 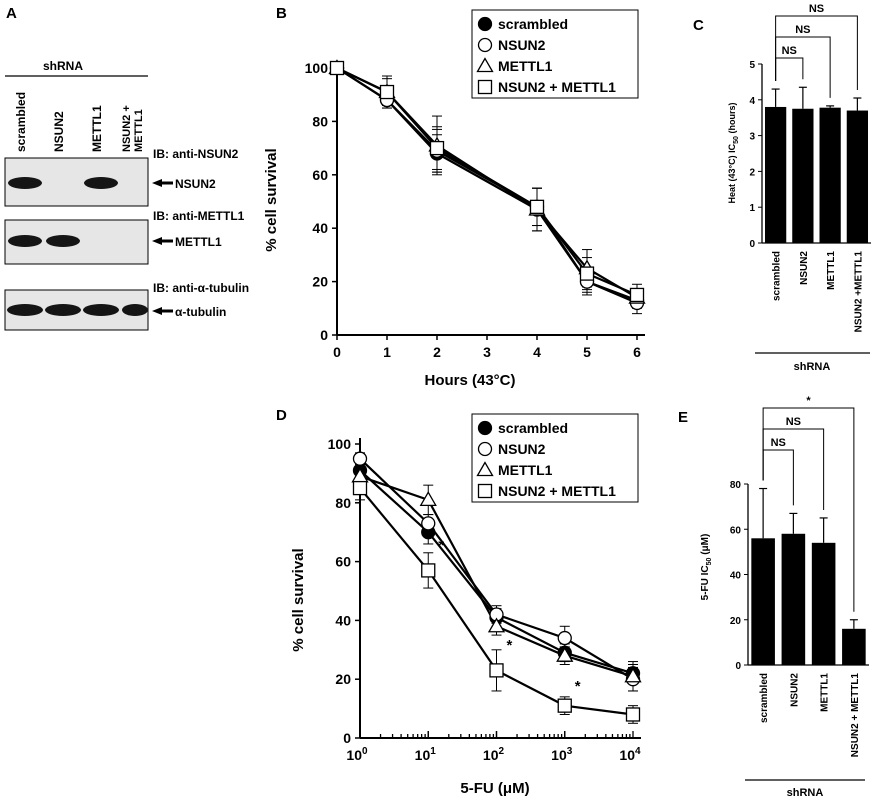 What do you see at coordinates (557, 491) in the screenshot?
I see `legend-entry-label: NSUN2 + METTL1` at bounding box center [557, 491].